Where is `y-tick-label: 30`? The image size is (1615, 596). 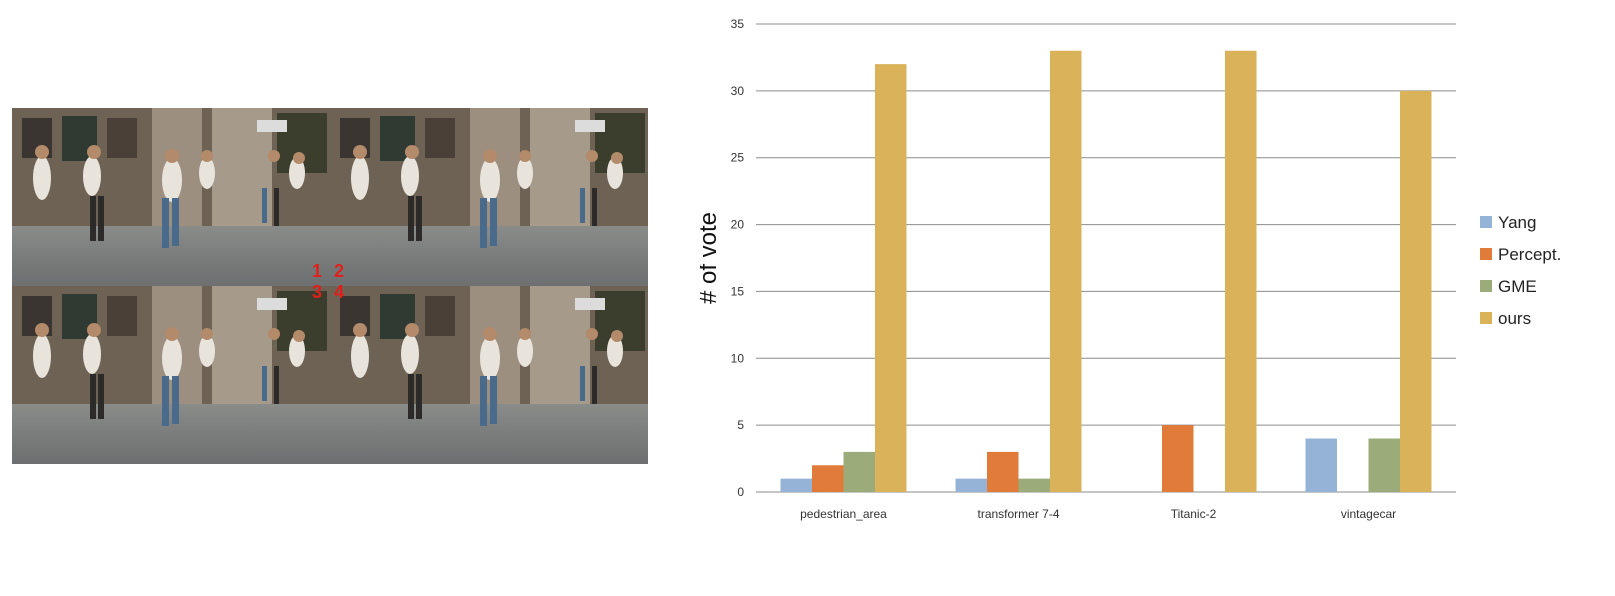
y-tick-label: 30 is located at coordinates (738, 91).